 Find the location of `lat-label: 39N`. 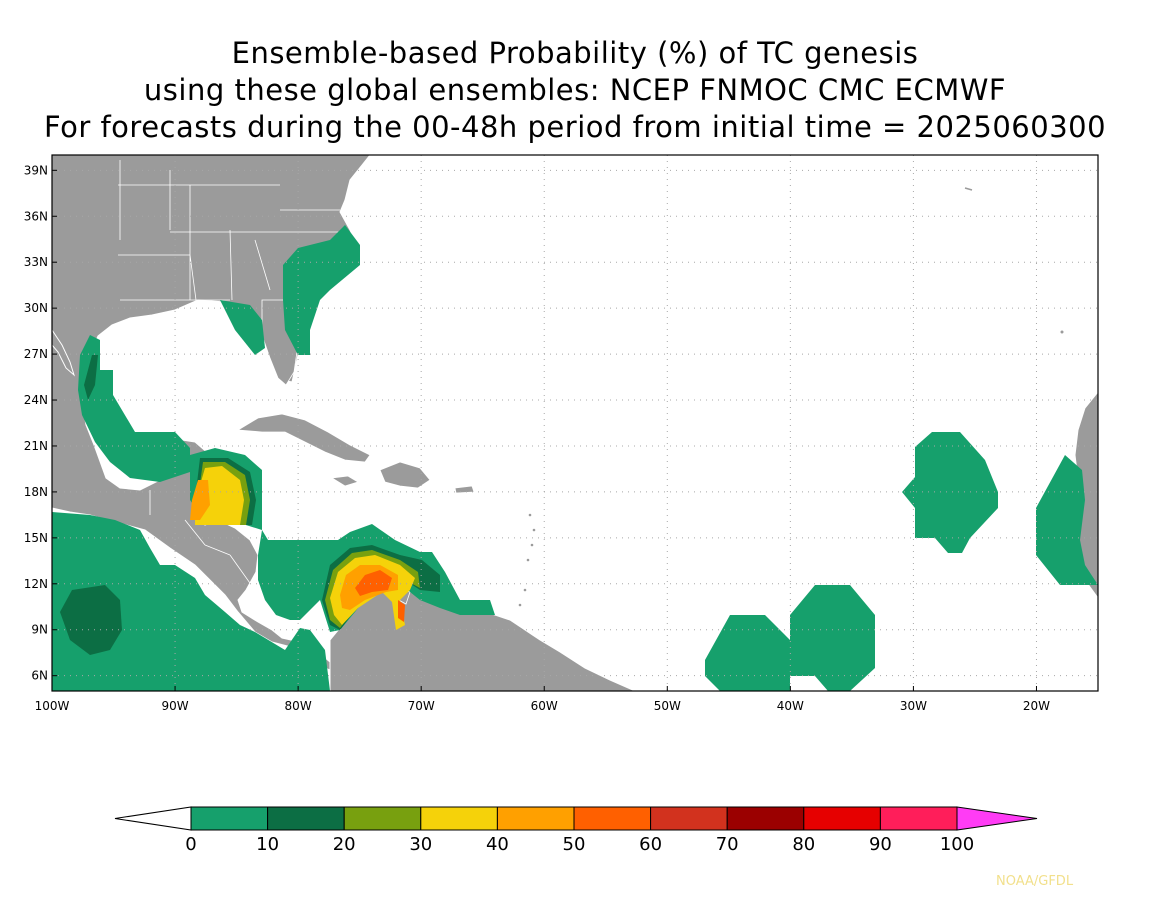

lat-label: 39N is located at coordinates (36, 170).